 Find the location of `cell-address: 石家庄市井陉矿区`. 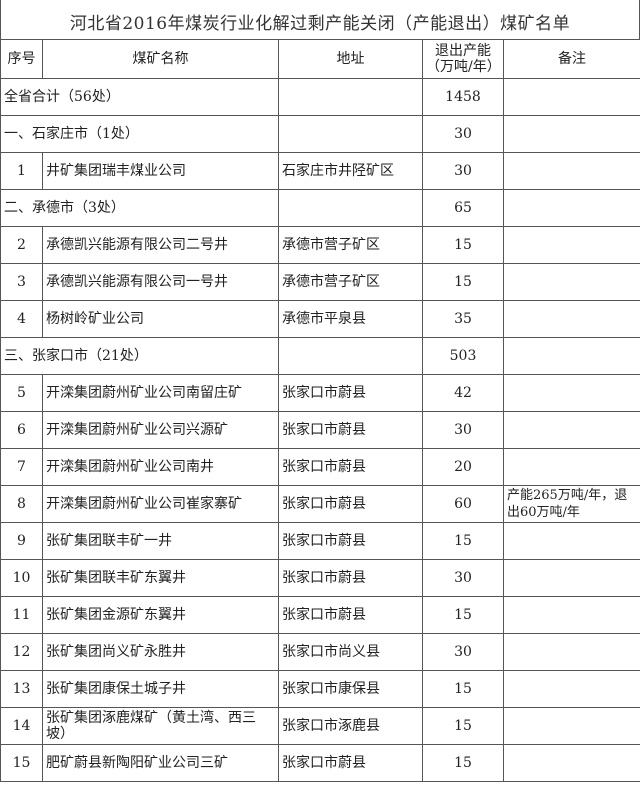

cell-address: 石家庄市井陉矿区 is located at coordinates (350, 171).